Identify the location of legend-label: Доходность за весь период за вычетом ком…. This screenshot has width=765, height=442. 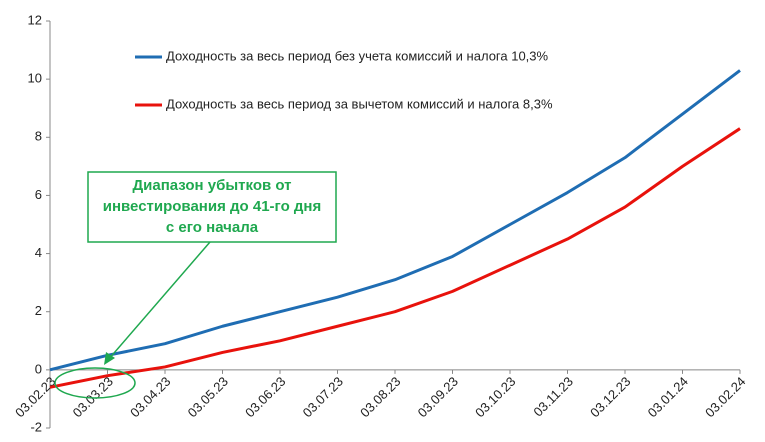
(359, 103).